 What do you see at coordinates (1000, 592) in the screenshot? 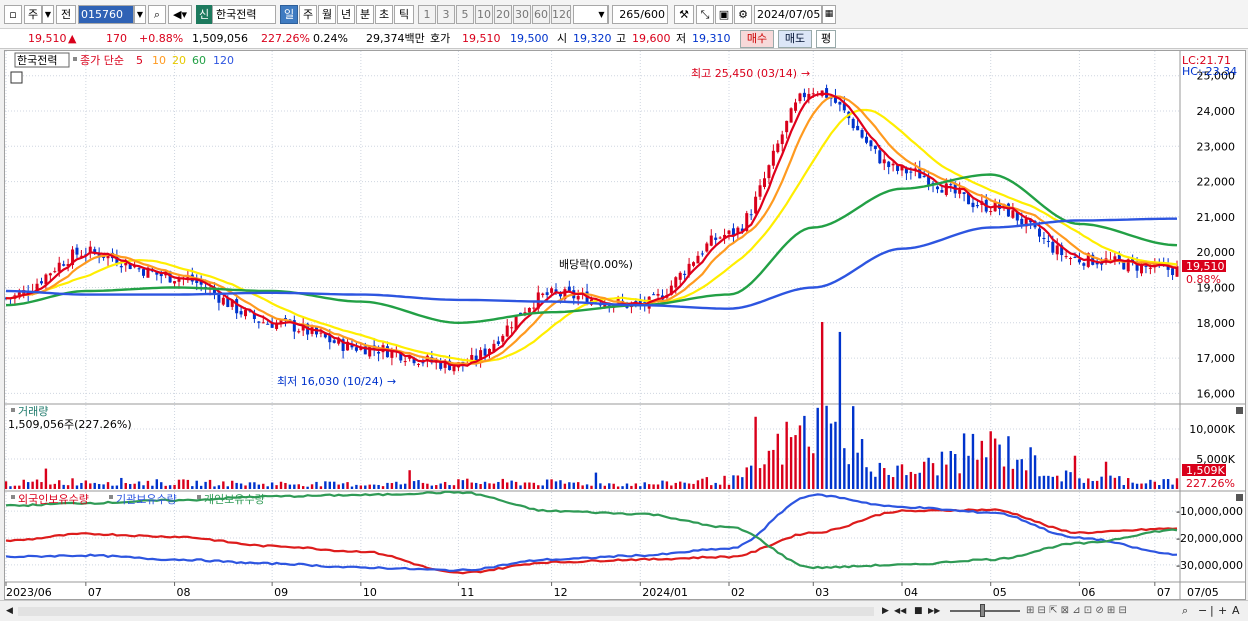
I see `x-axis-label: 05` at bounding box center [1000, 592].